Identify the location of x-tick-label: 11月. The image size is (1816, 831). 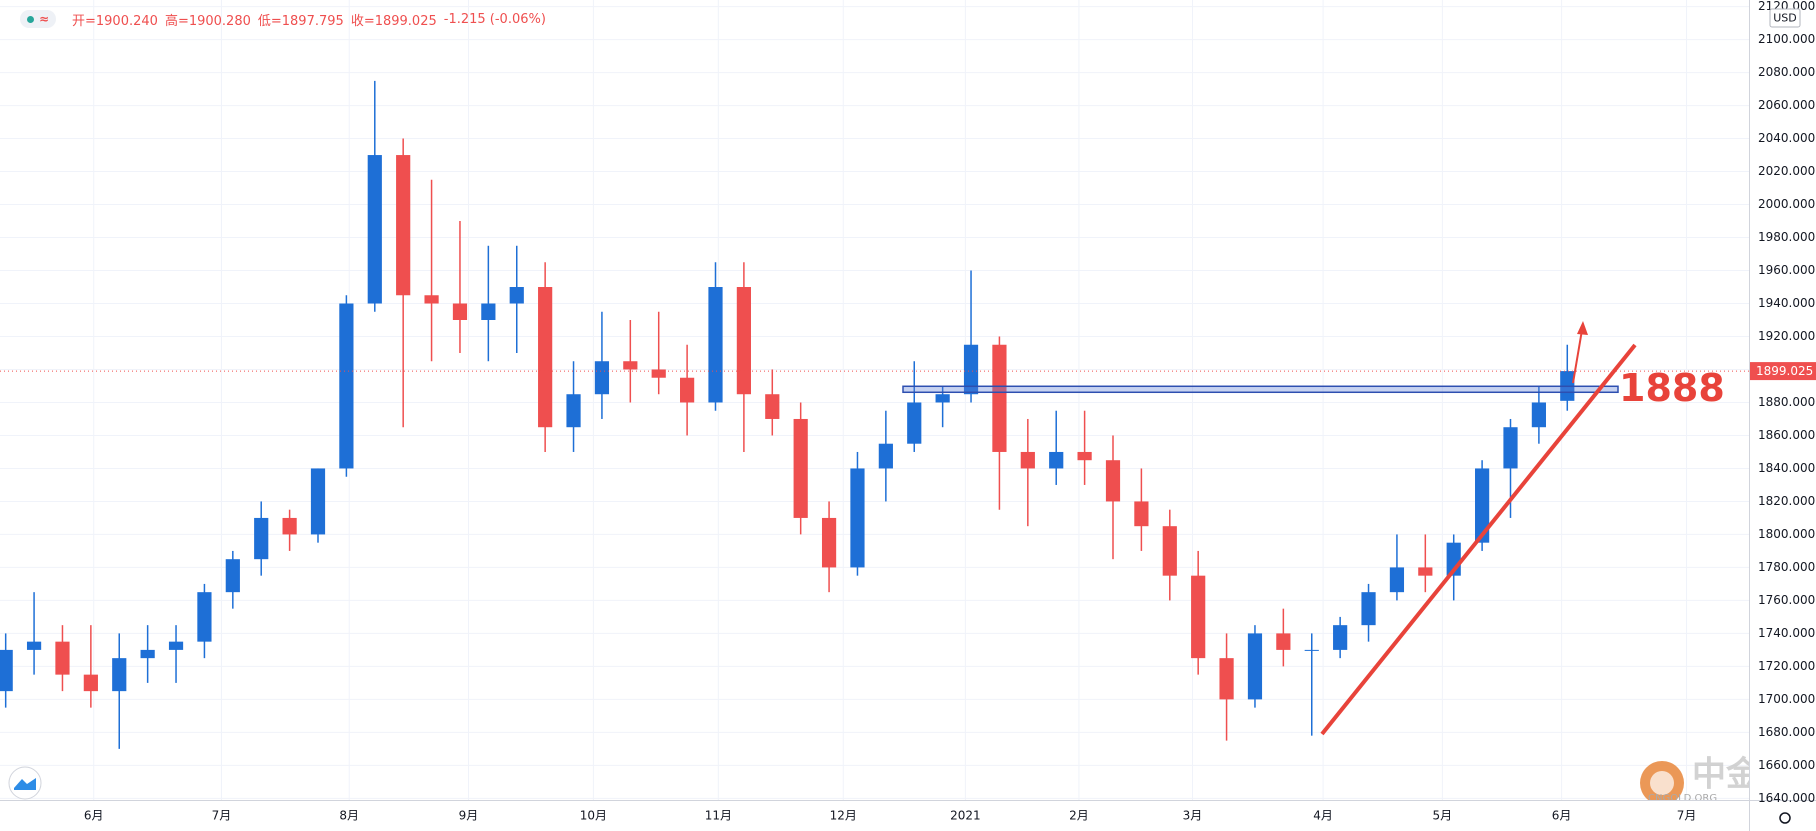
(718, 816).